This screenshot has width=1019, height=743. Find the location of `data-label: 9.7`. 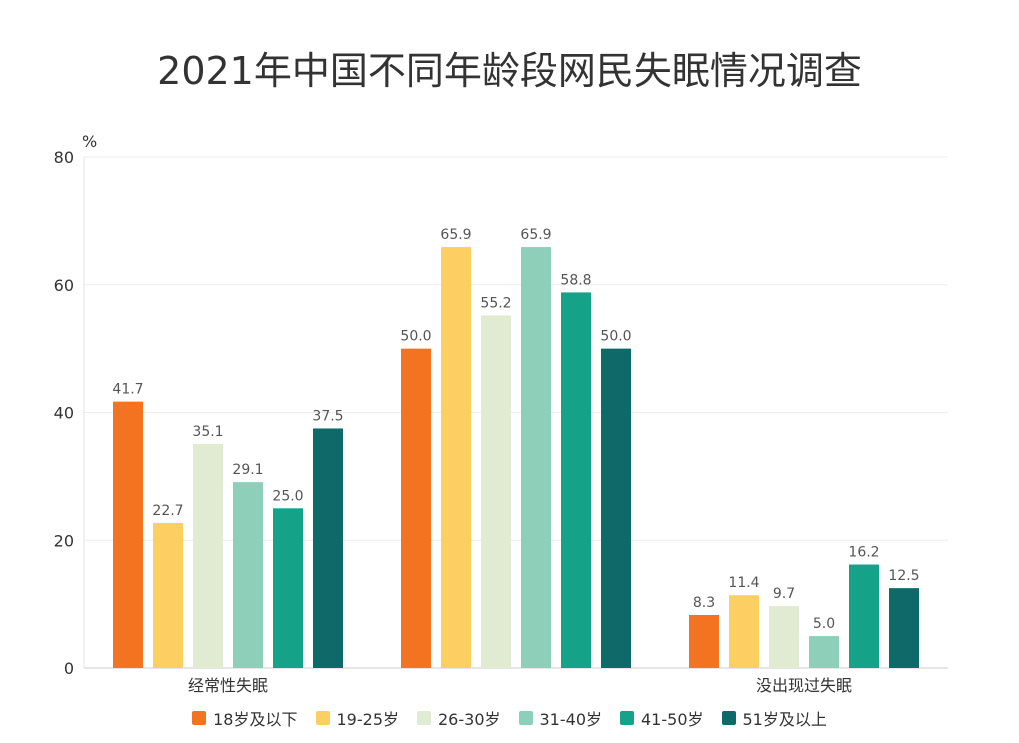

data-label: 9.7 is located at coordinates (784, 594).